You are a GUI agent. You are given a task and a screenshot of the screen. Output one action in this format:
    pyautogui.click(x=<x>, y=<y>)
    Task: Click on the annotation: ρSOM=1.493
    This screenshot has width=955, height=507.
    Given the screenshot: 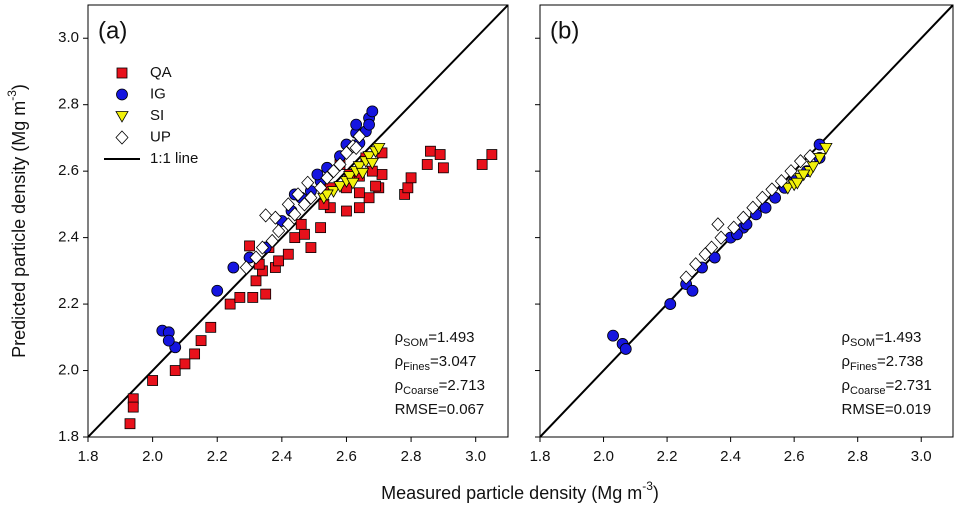 What is the action you would take?
    pyautogui.click(x=435, y=339)
    